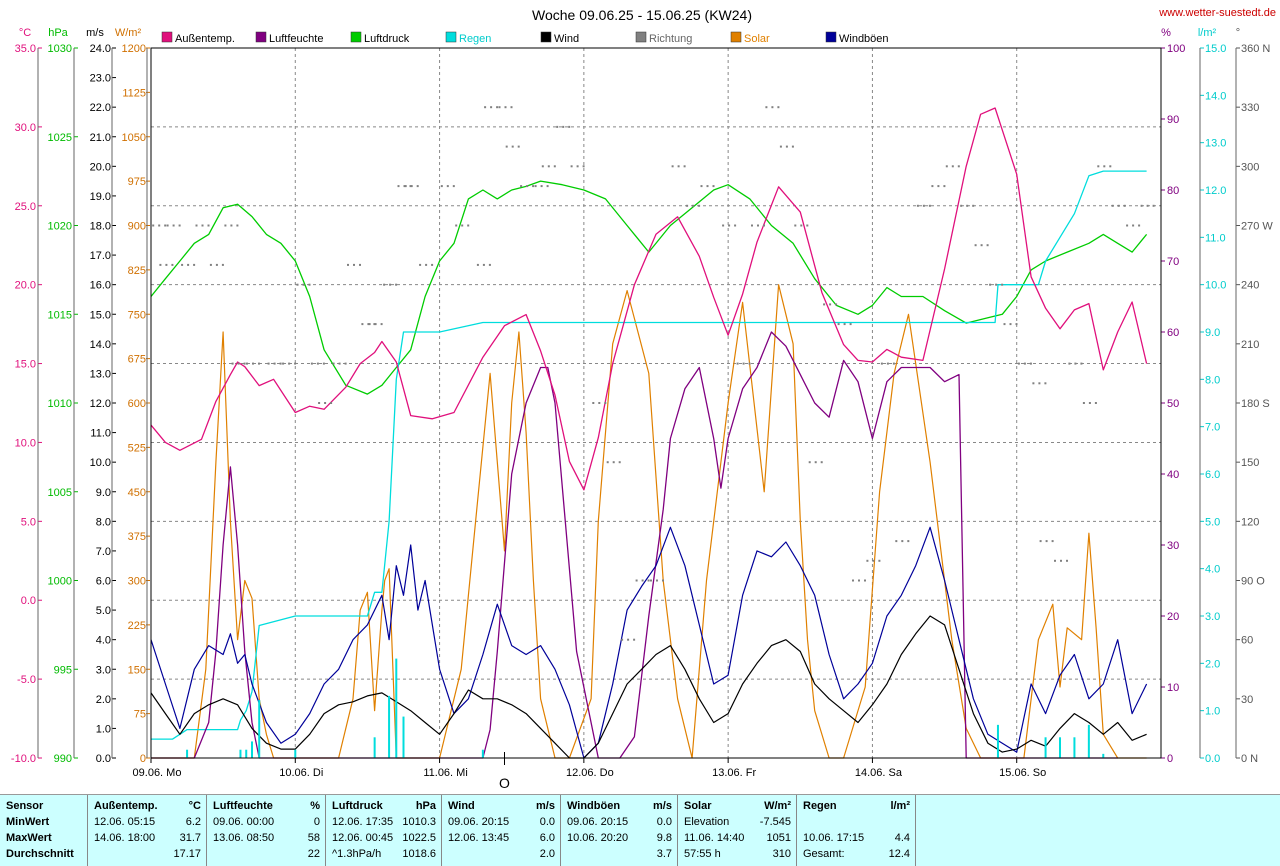 The width and height of the screenshot is (1280, 866). I want to click on stats-time: 12.06. 17:35, so click(363, 822).